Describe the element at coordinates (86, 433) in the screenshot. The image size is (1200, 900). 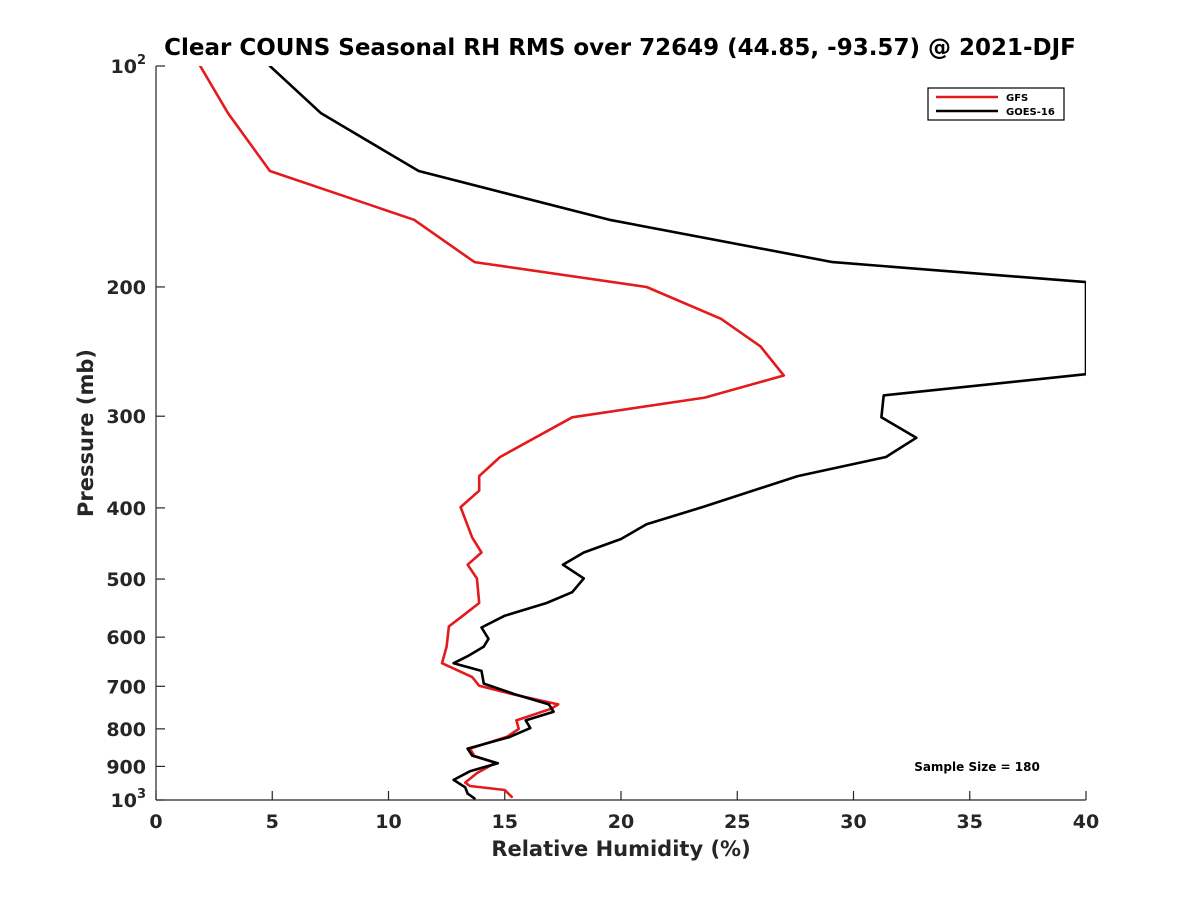
I see `y-axis-label: Pressure (mb)` at that location.